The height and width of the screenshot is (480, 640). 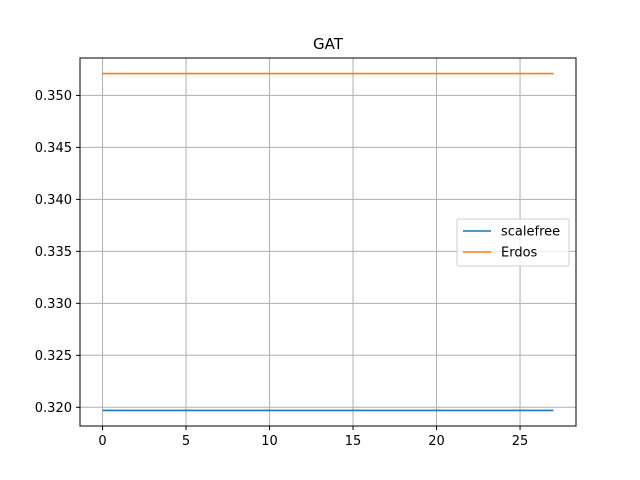 I want to click on x-tick-label: 25, so click(x=520, y=441).